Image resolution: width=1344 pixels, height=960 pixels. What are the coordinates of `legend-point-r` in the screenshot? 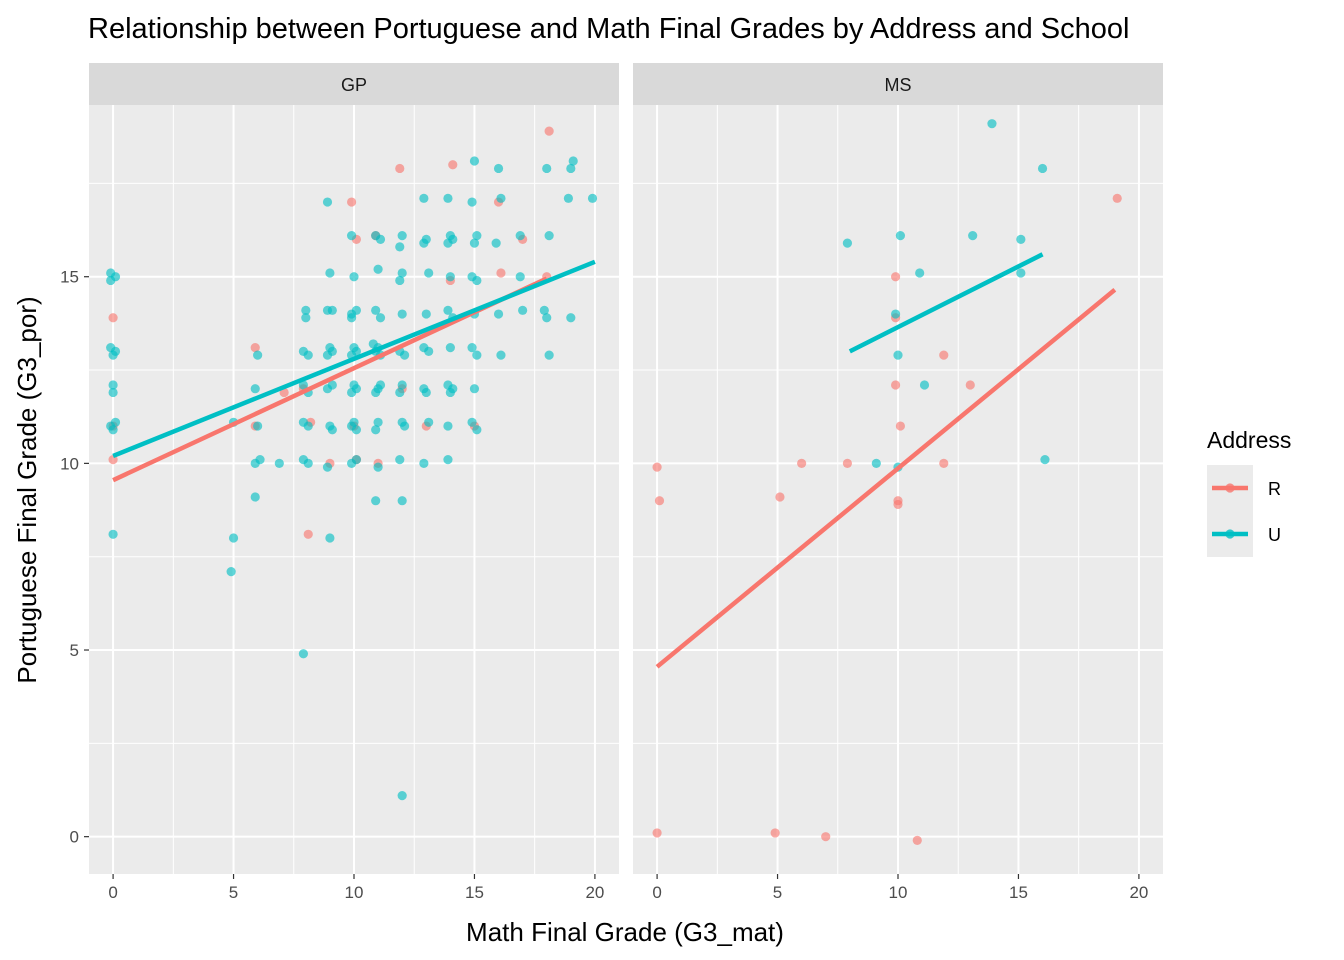 It's located at (1230, 488).